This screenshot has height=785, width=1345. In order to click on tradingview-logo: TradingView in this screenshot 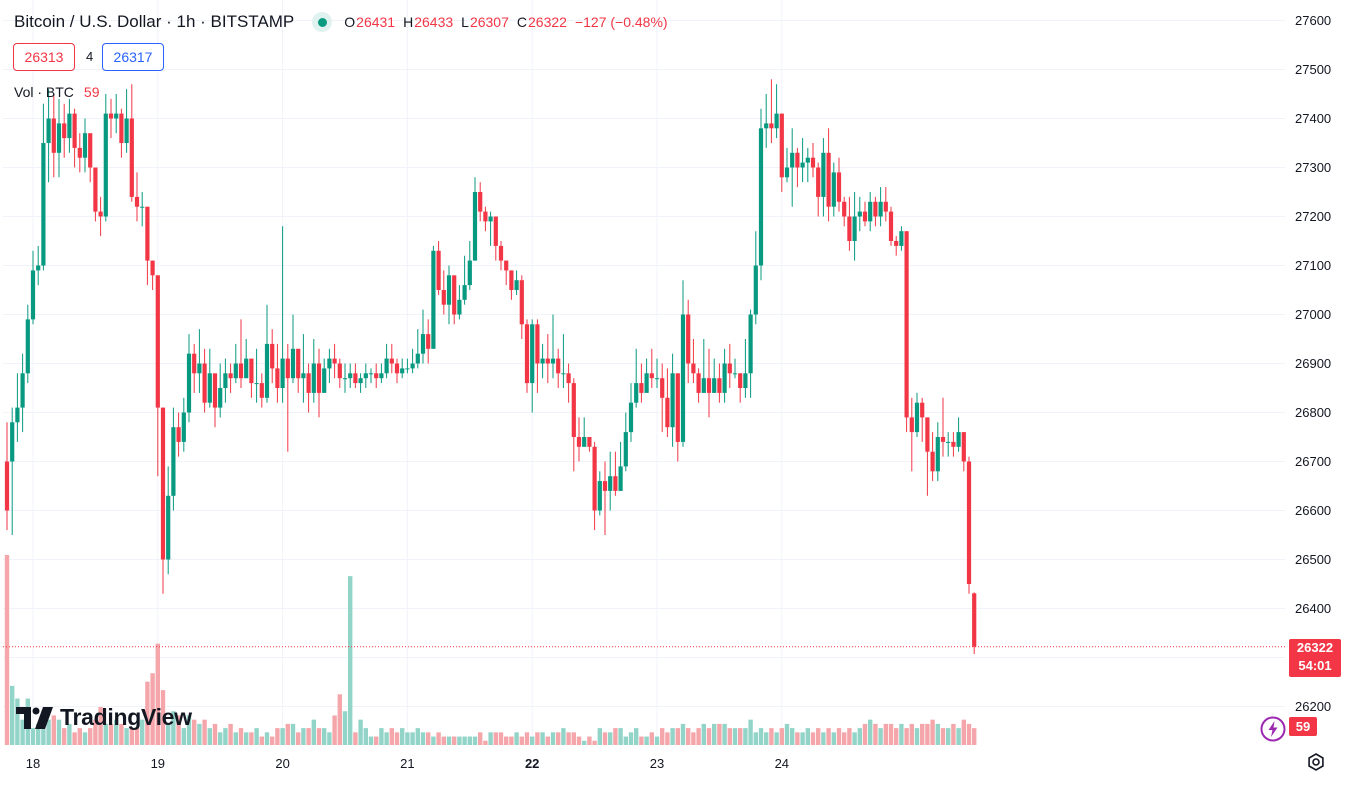, I will do `click(104, 717)`.